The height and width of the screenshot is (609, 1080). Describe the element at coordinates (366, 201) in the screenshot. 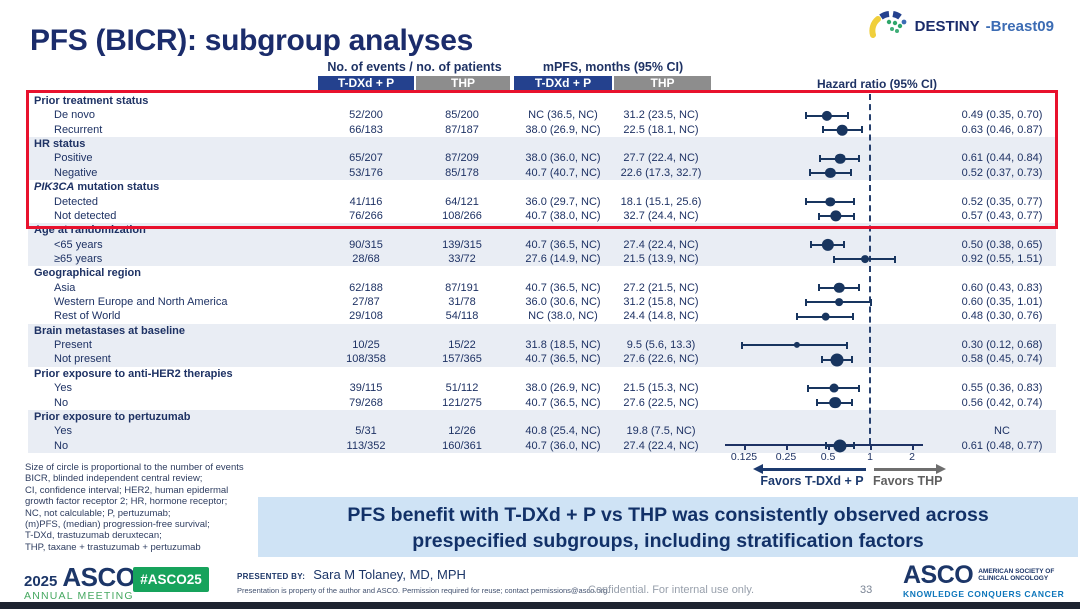

I see `events-tdxd-cell: 41/116` at that location.